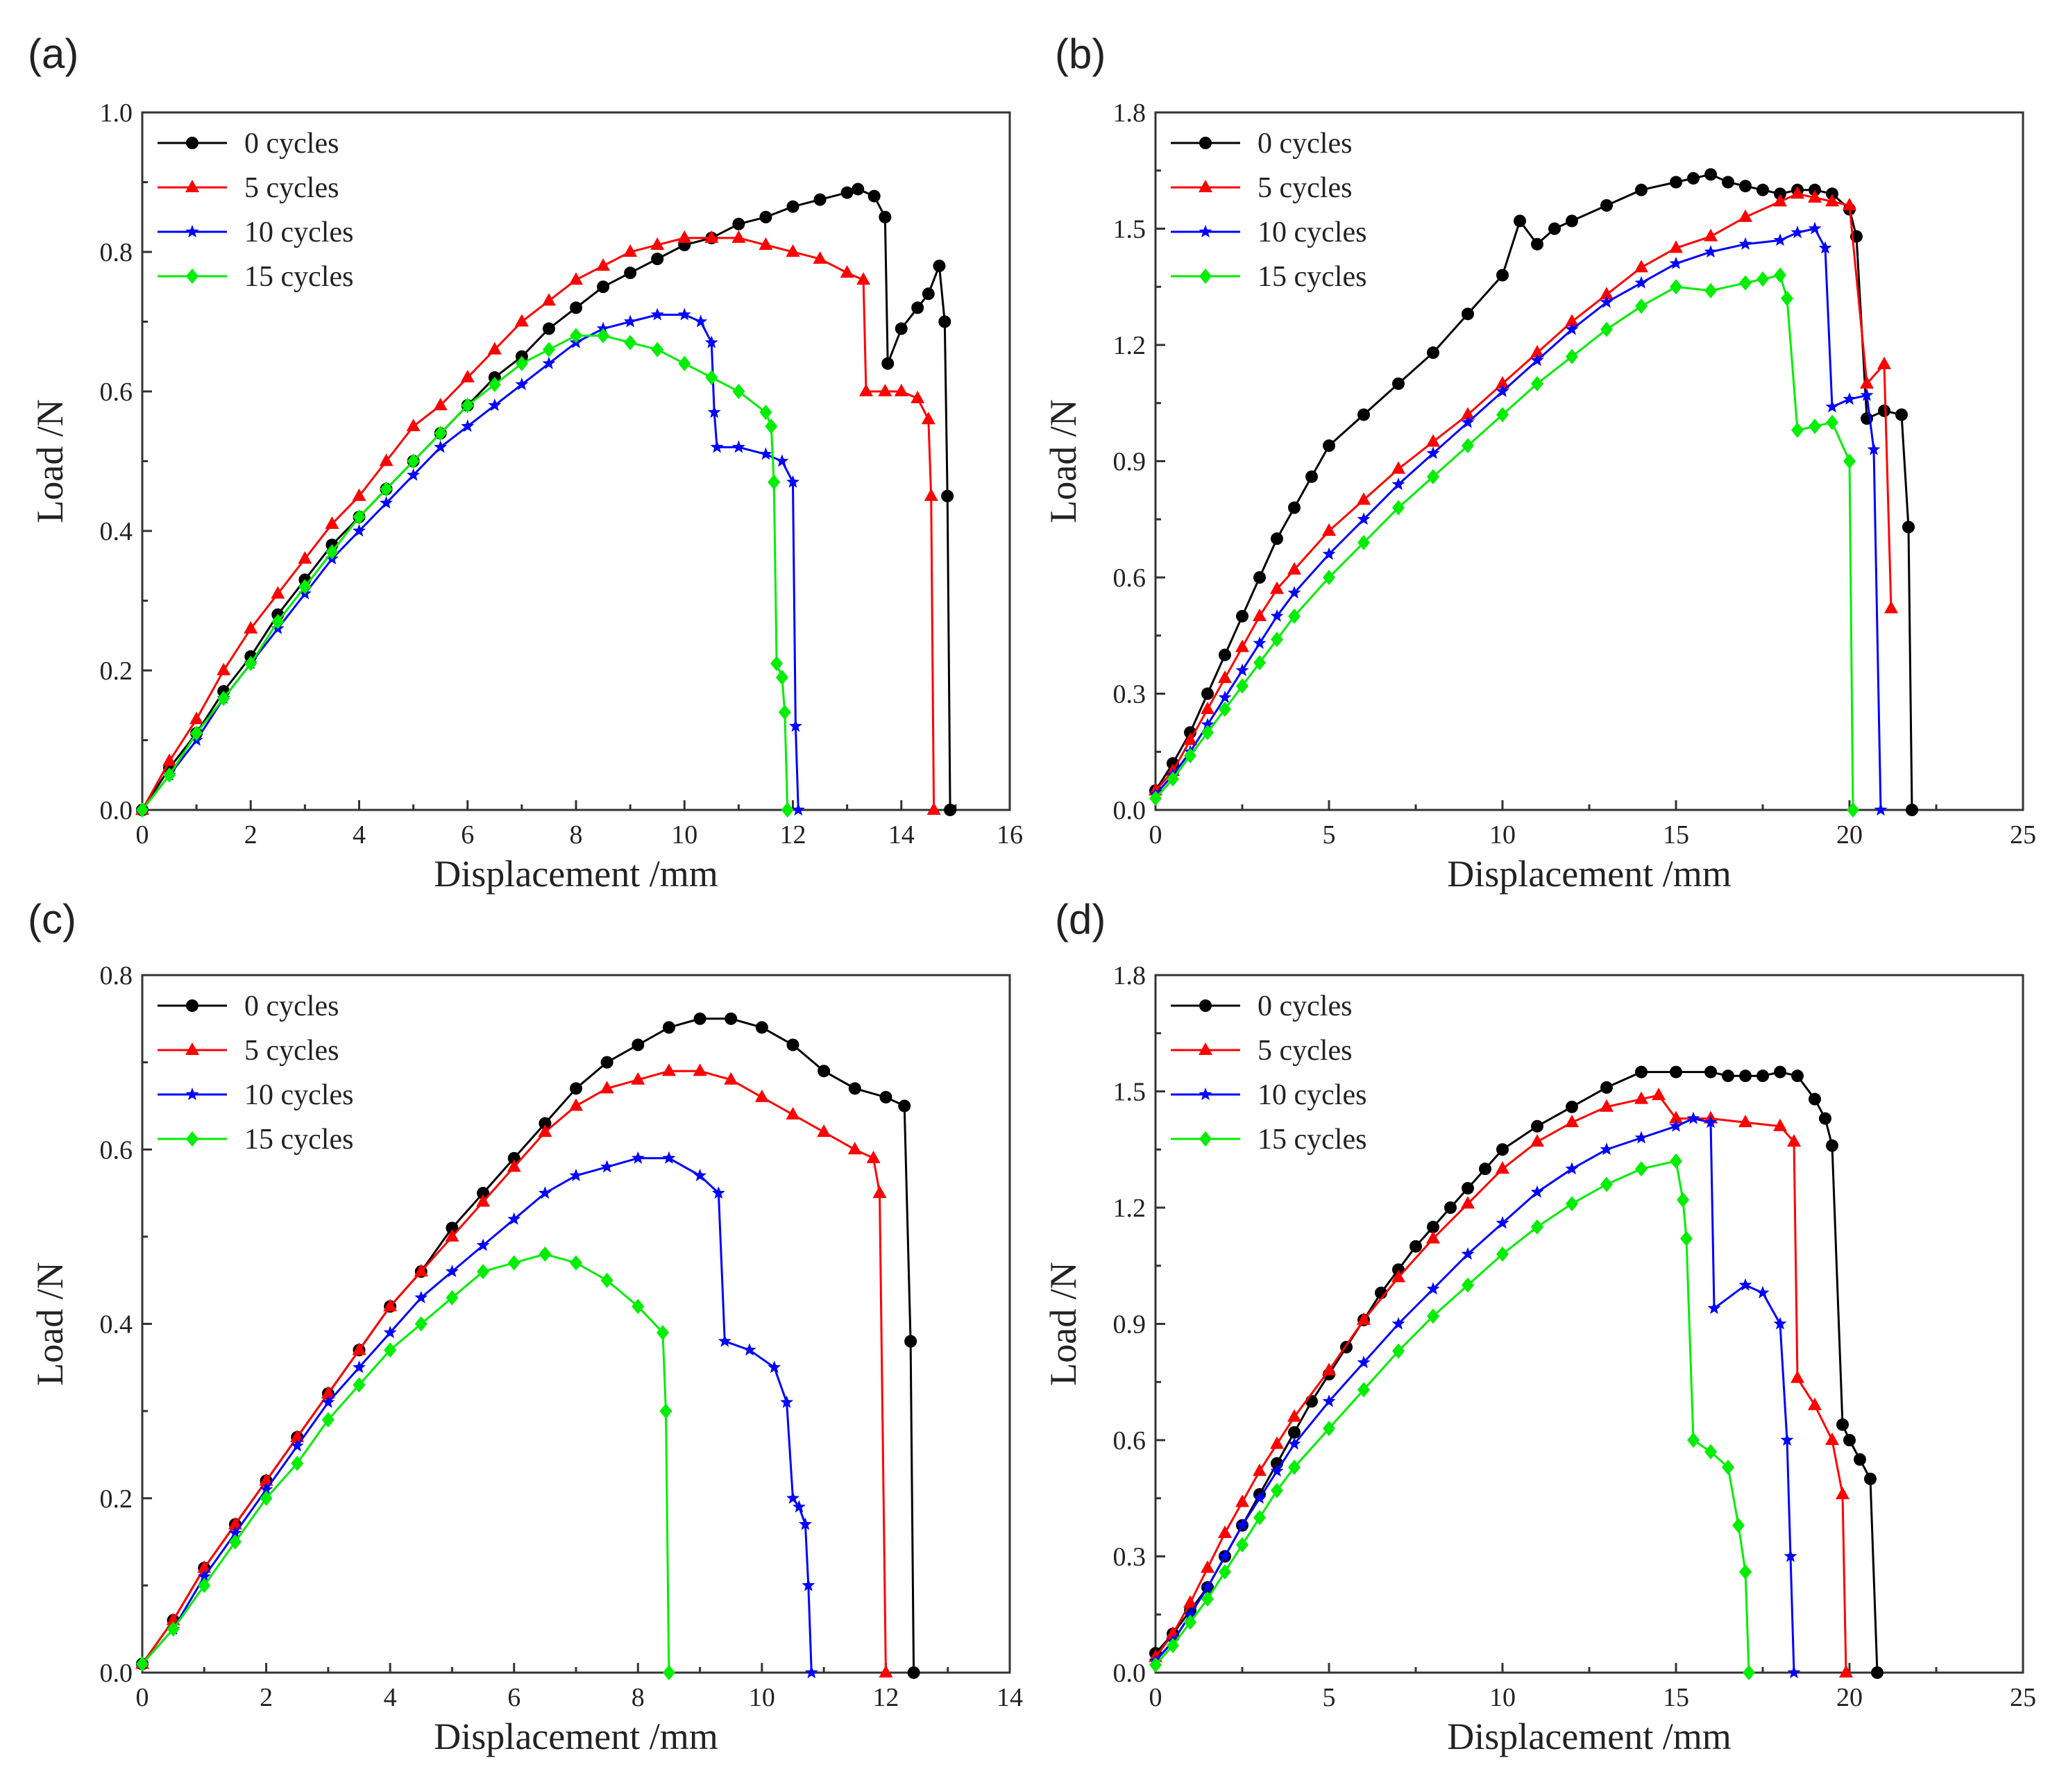  I want to click on panel-c-series-10-cycles, so click(476, 1415).